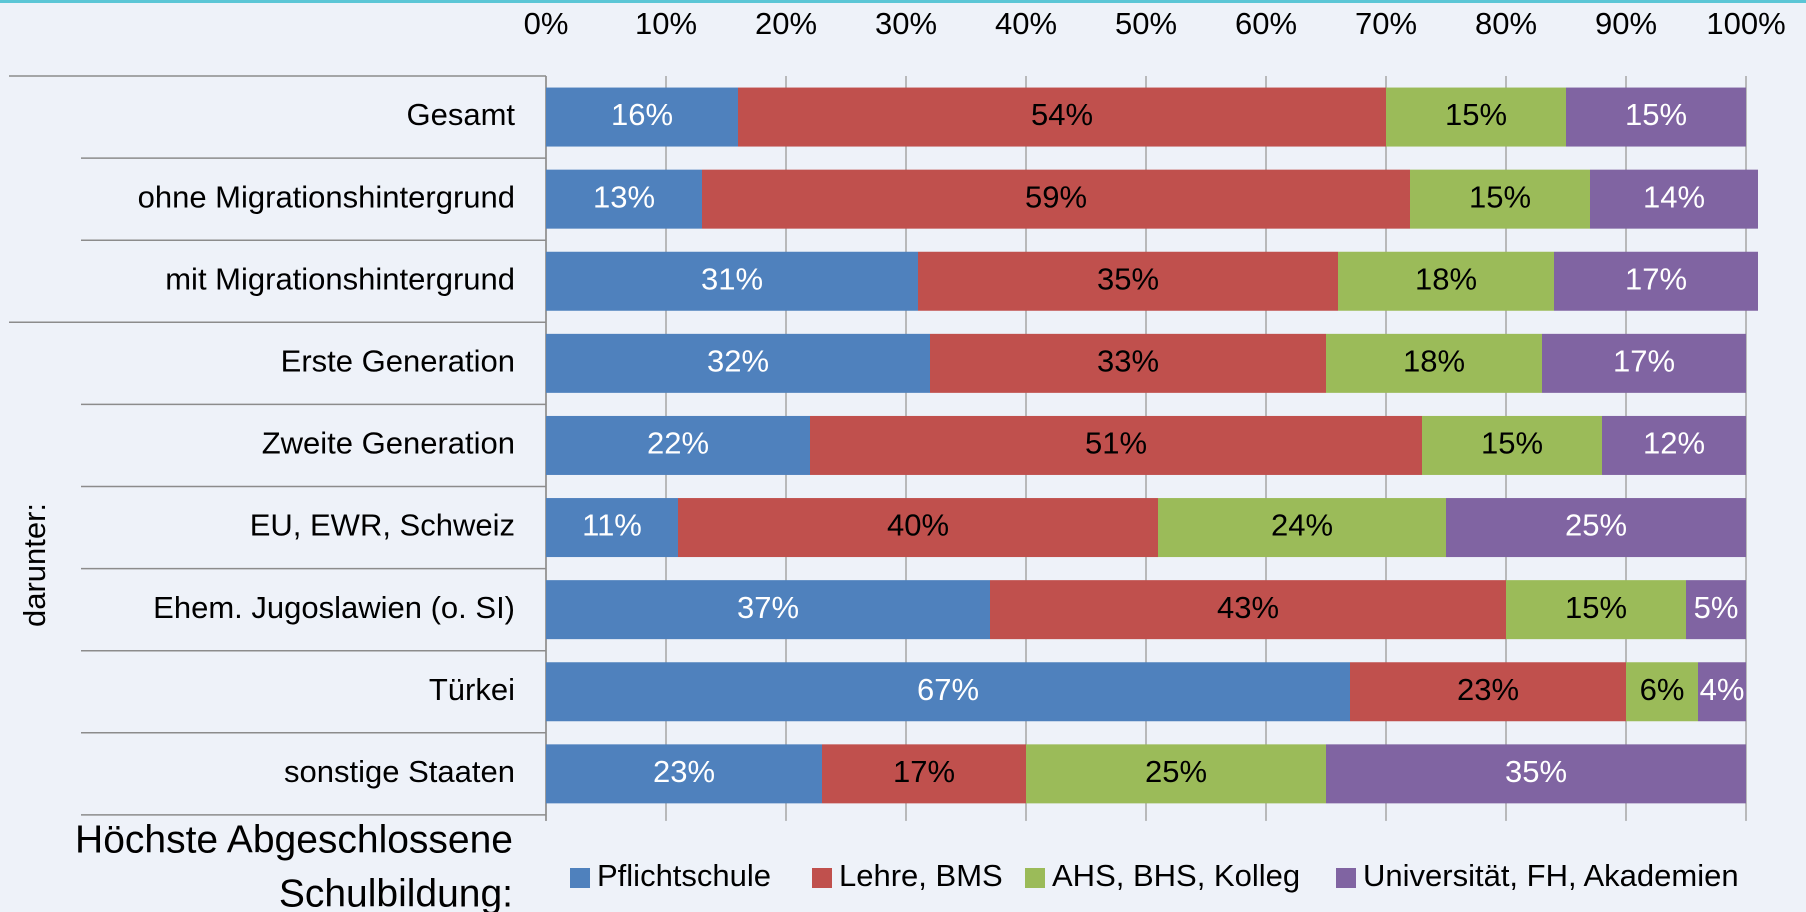 Image resolution: width=1806 pixels, height=912 pixels. Describe the element at coordinates (786, 23) in the screenshot. I see `x-tick-label: 20%` at that location.